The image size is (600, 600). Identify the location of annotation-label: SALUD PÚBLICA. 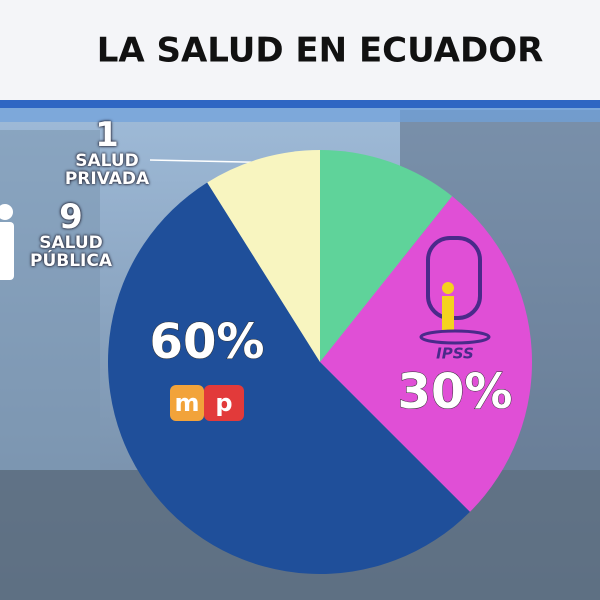
(70, 252).